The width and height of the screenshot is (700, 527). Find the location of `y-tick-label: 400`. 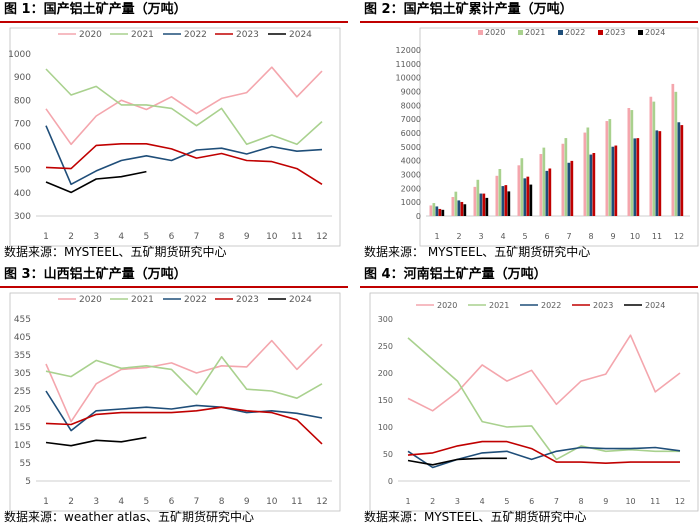

y-tick-label: 400 is located at coordinates (22, 194).